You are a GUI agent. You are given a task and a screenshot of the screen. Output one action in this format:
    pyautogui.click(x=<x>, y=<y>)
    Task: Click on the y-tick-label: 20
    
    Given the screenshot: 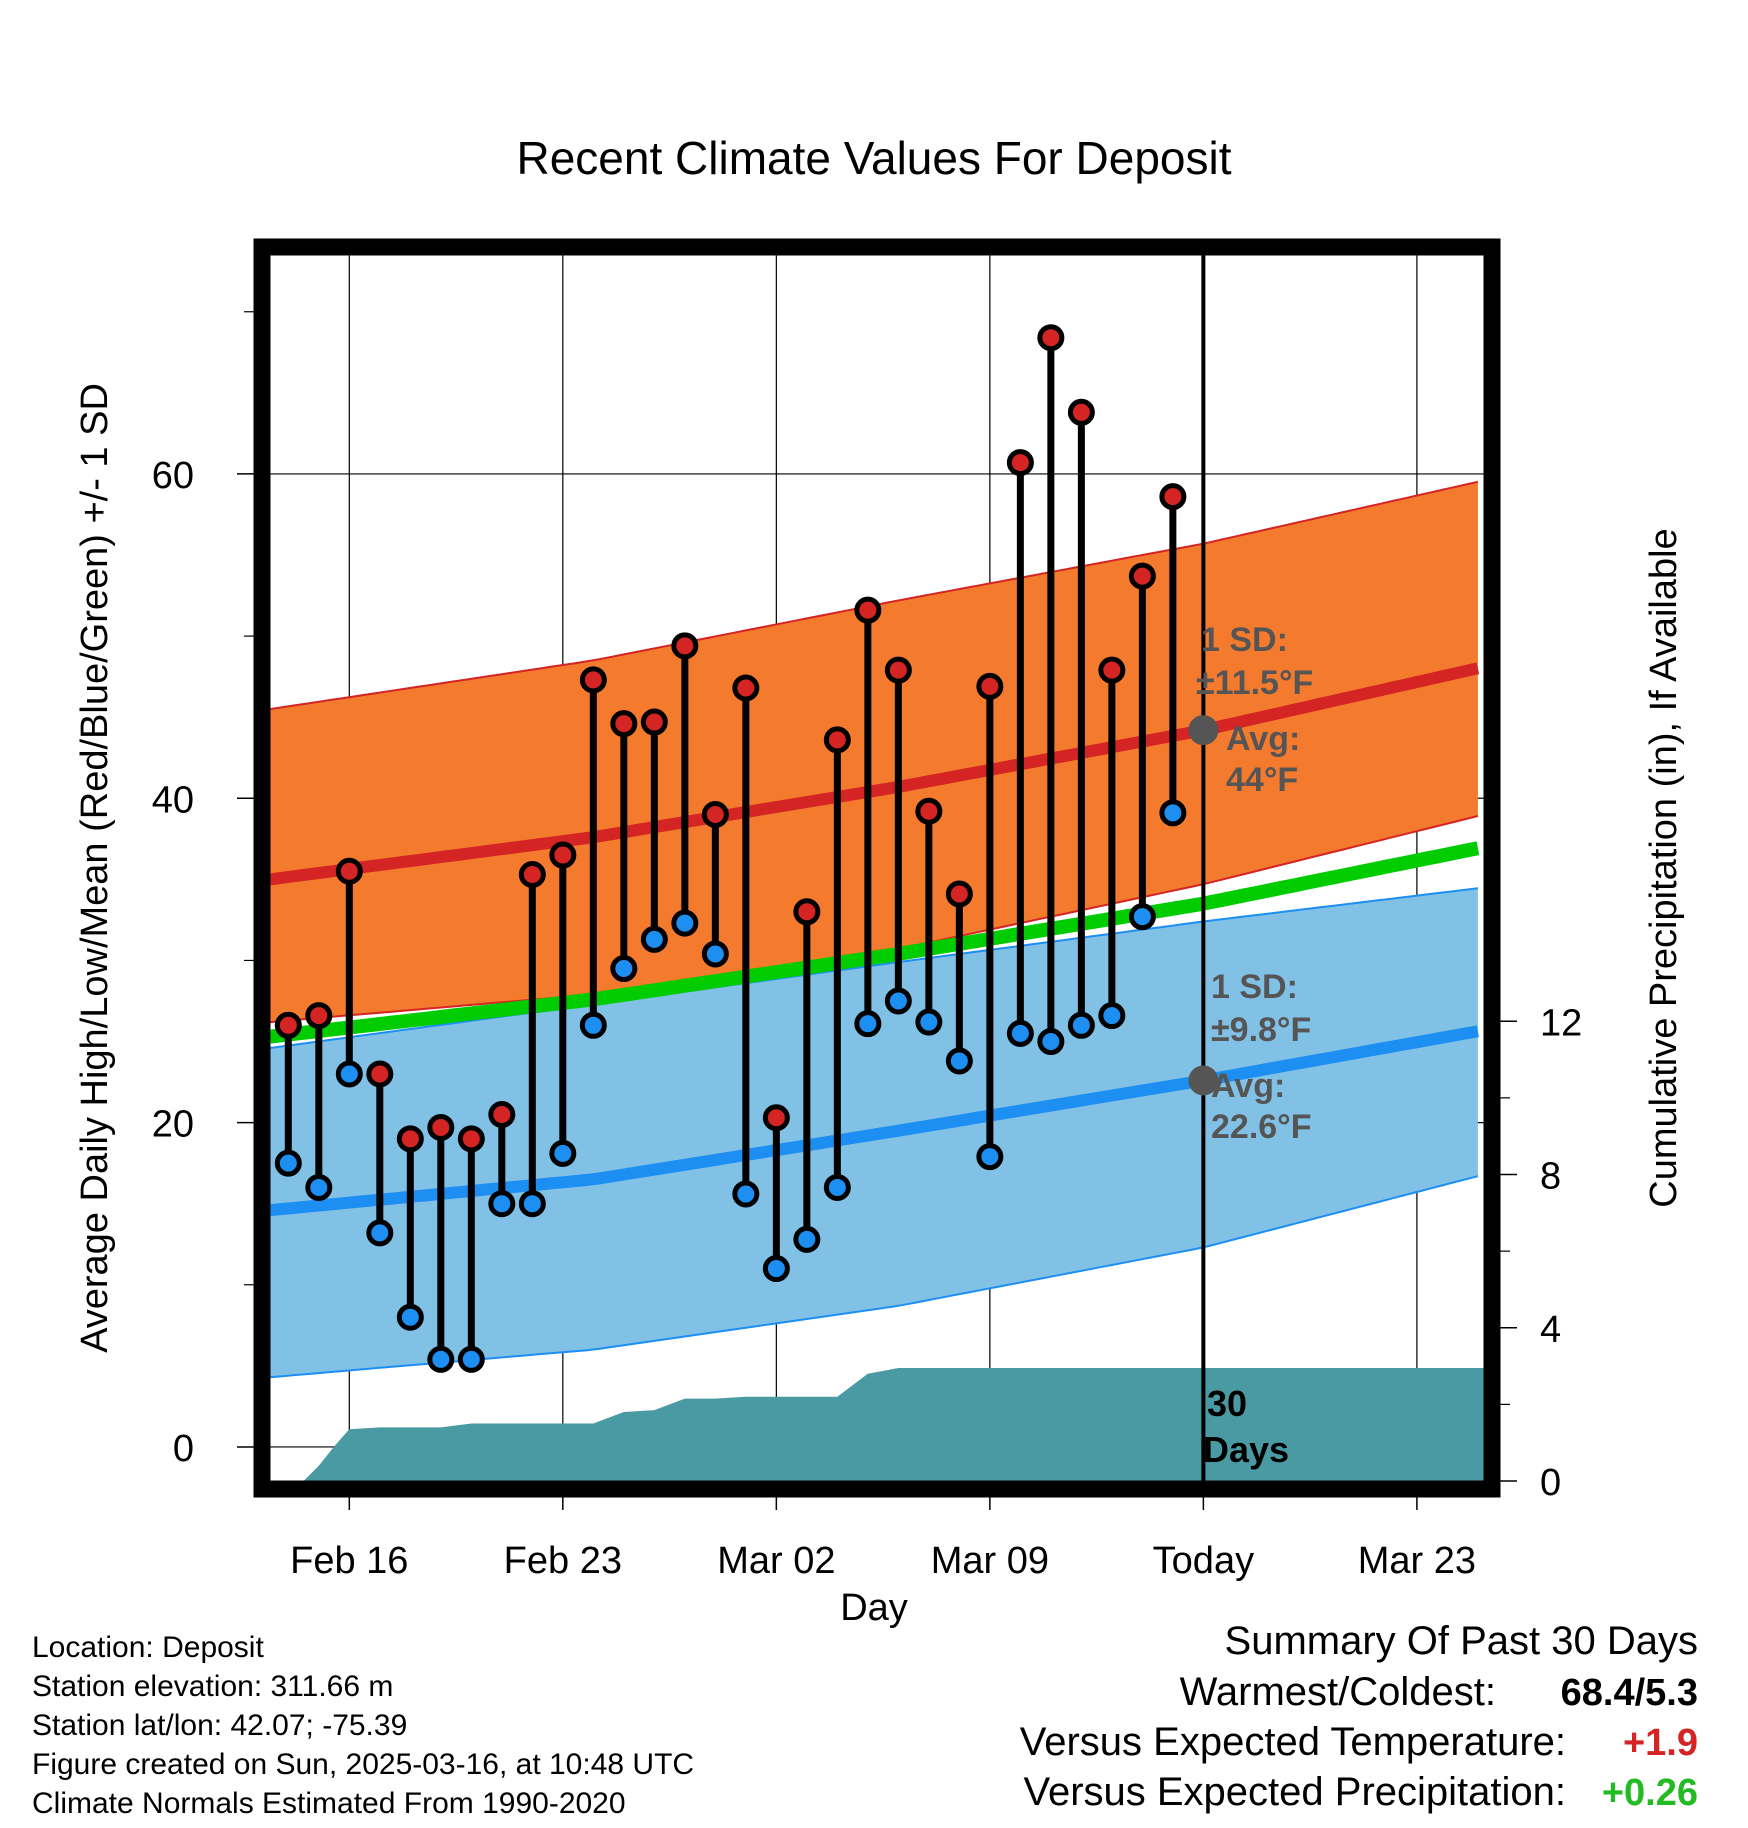 What is the action you would take?
    pyautogui.click(x=173, y=1125)
    